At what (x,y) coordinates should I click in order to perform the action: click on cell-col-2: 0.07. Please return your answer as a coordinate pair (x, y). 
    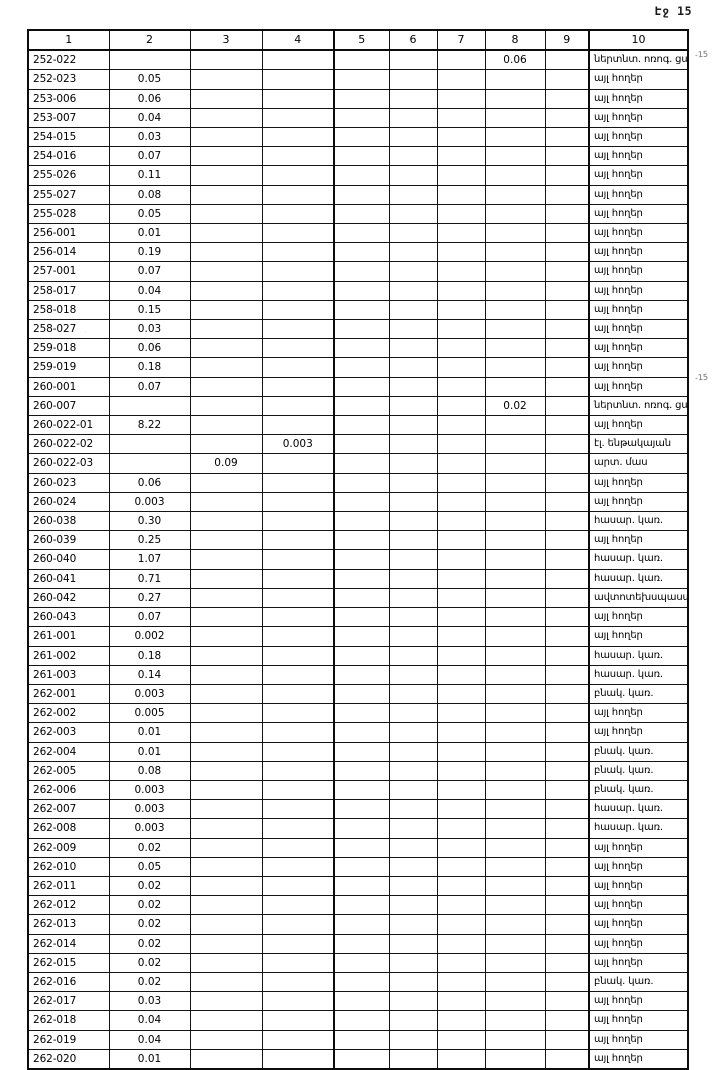
    Looking at the image, I should click on (149, 386).